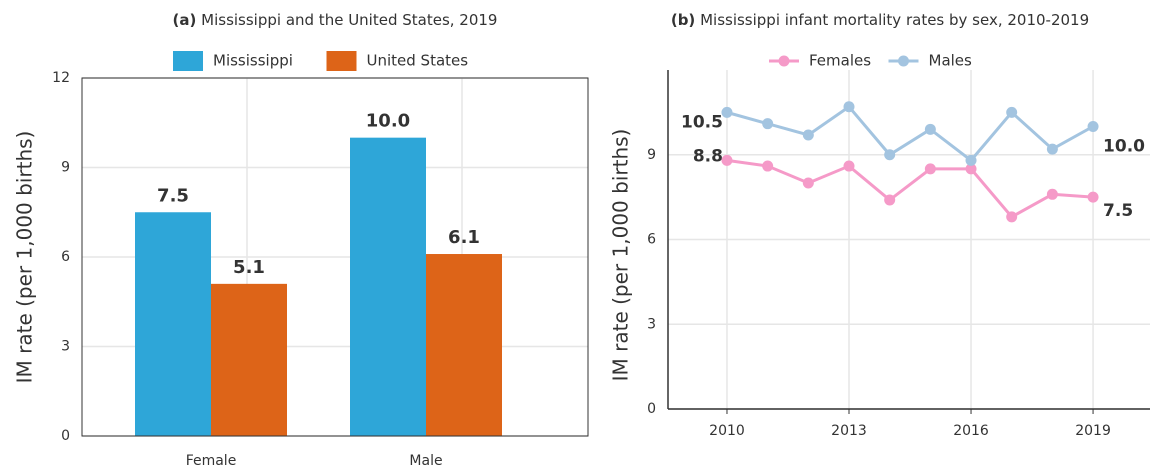 Image resolution: width=1152 pixels, height=468 pixels. Describe the element at coordinates (61, 78) in the screenshot. I see `y-tick-label: 12` at that location.